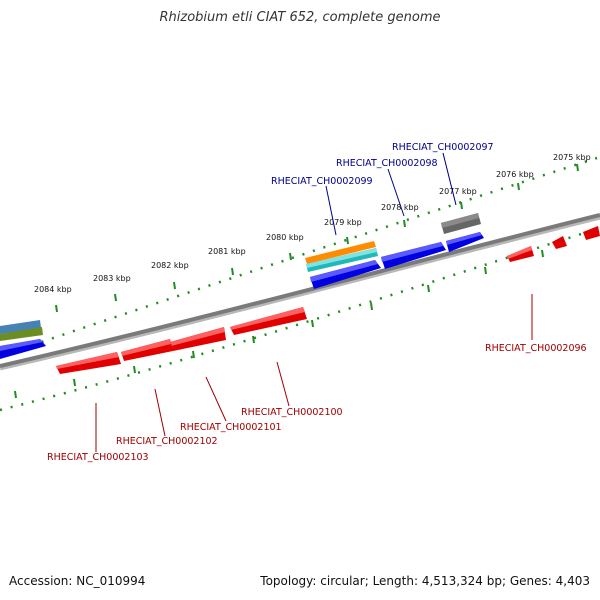 This screenshot has height=600, width=600. Describe the element at coordinates (343, 222) in the screenshot. I see `ruler-tick-label: 2079 kbp` at that location.